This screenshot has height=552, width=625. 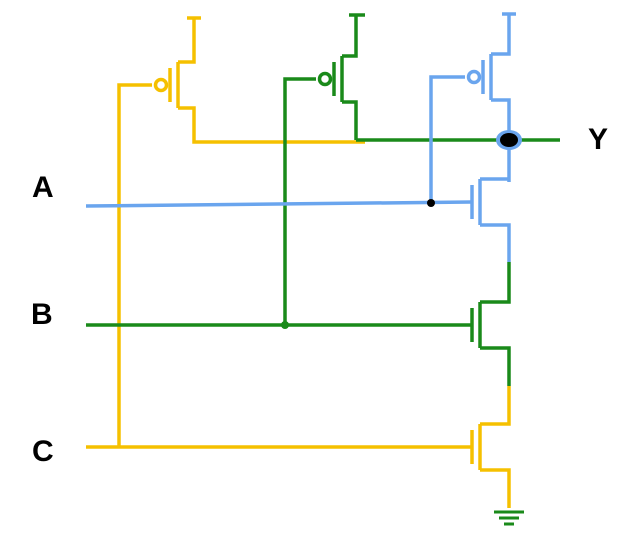 I want to click on pmos-a-transistor, so click(x=498, y=72).